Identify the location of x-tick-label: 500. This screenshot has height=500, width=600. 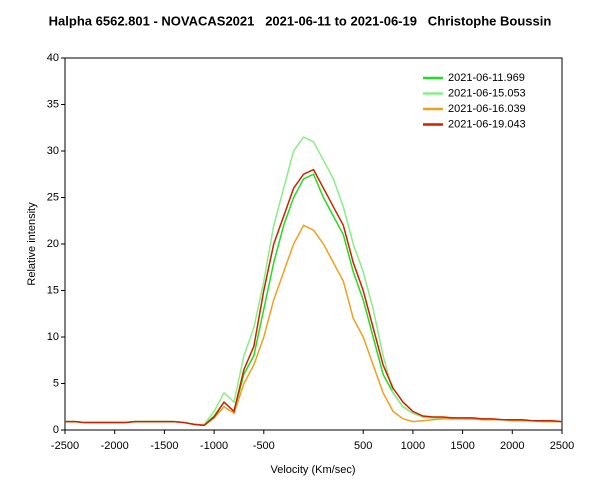
(363, 446).